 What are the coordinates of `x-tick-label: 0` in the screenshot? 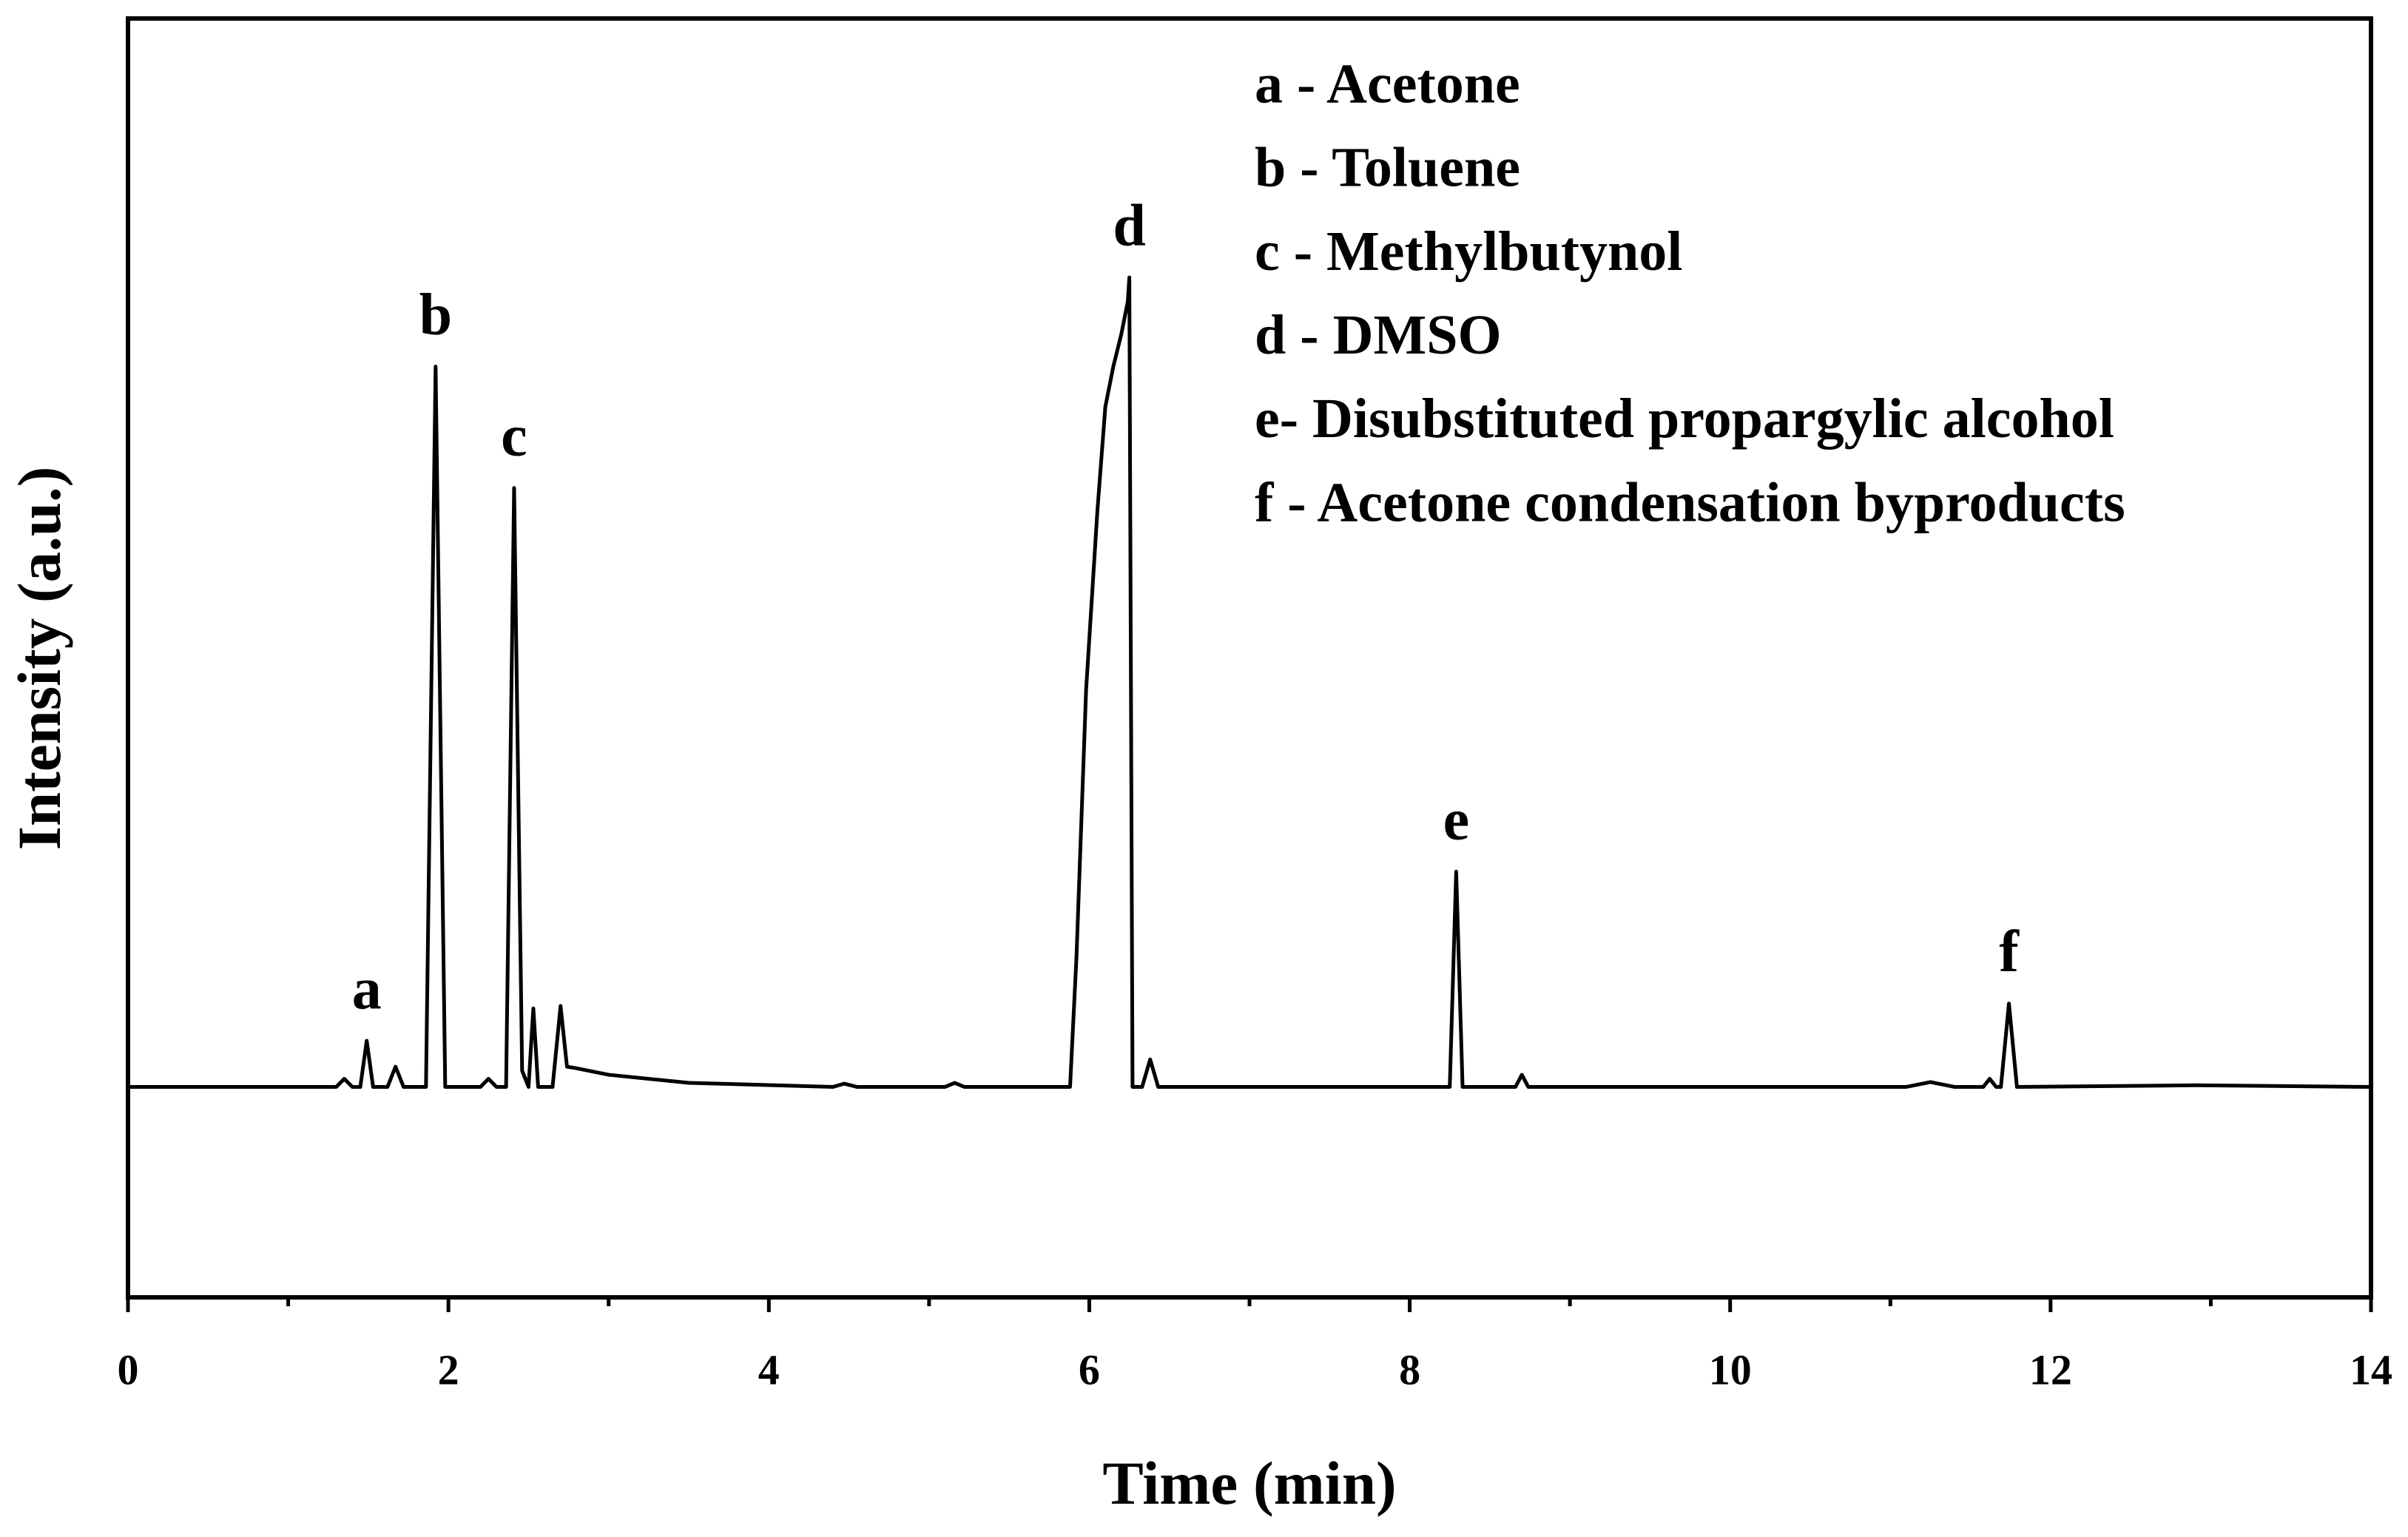 It's located at (128, 1369).